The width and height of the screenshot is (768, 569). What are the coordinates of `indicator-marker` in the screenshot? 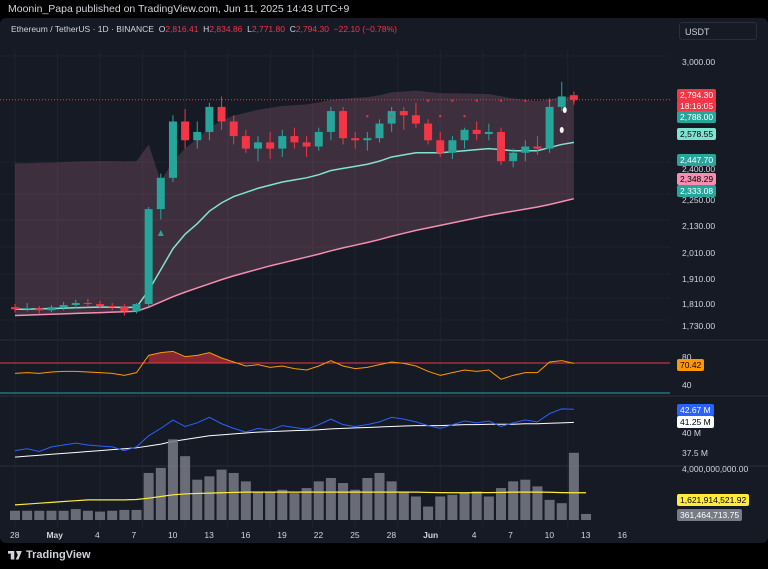 It's located at (561, 130).